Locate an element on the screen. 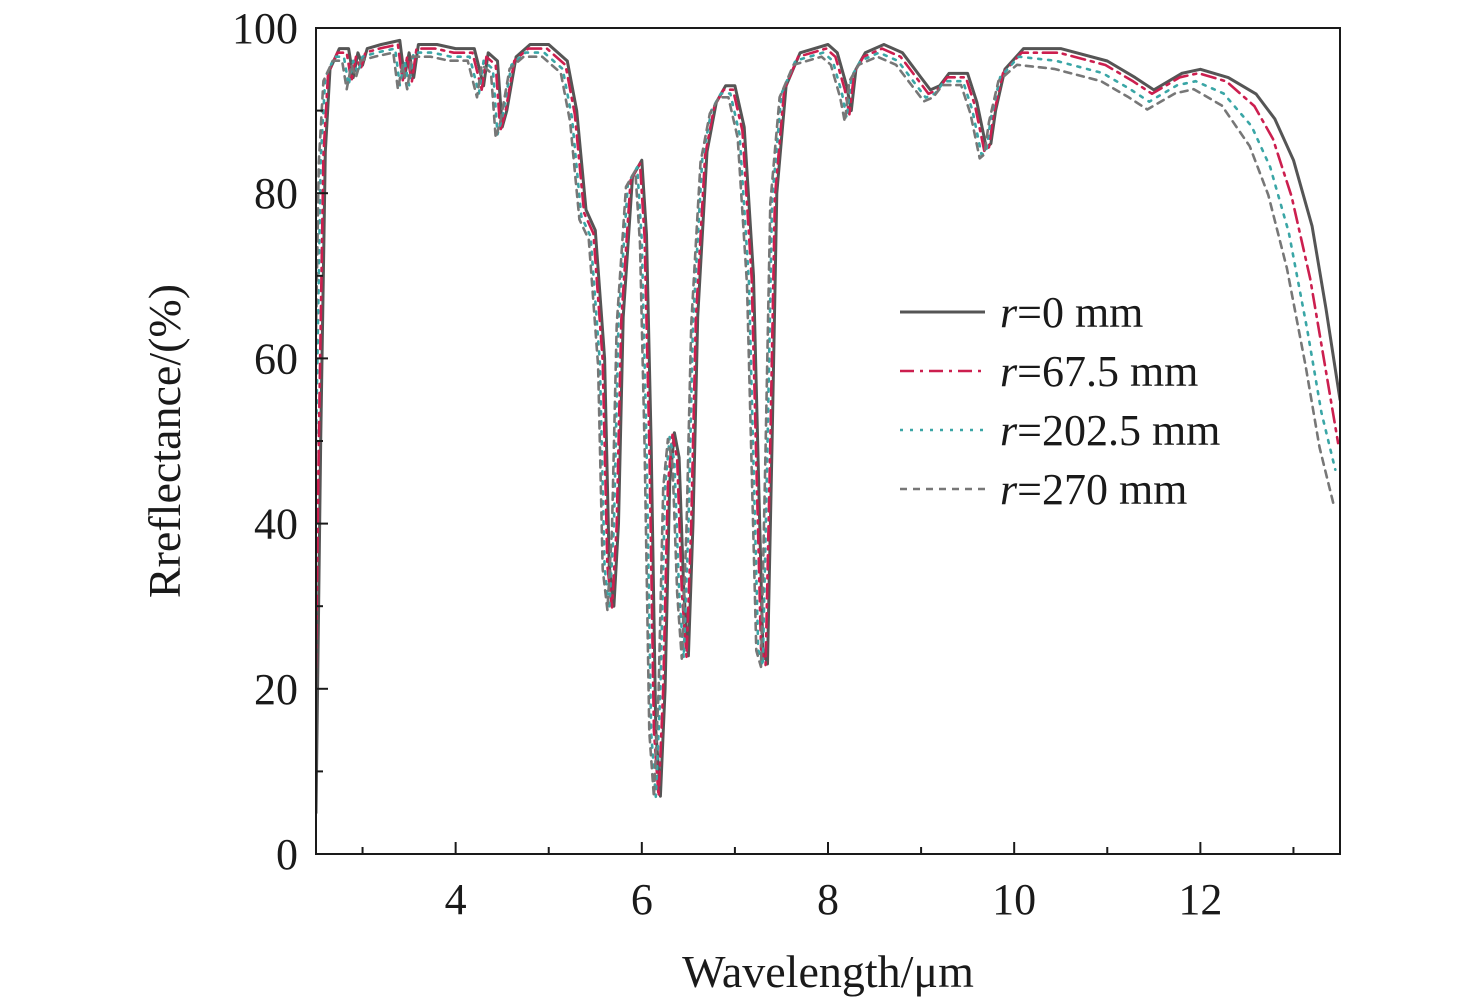 The width and height of the screenshot is (1476, 1004). x-tick-label: 4 is located at coordinates (456, 899).